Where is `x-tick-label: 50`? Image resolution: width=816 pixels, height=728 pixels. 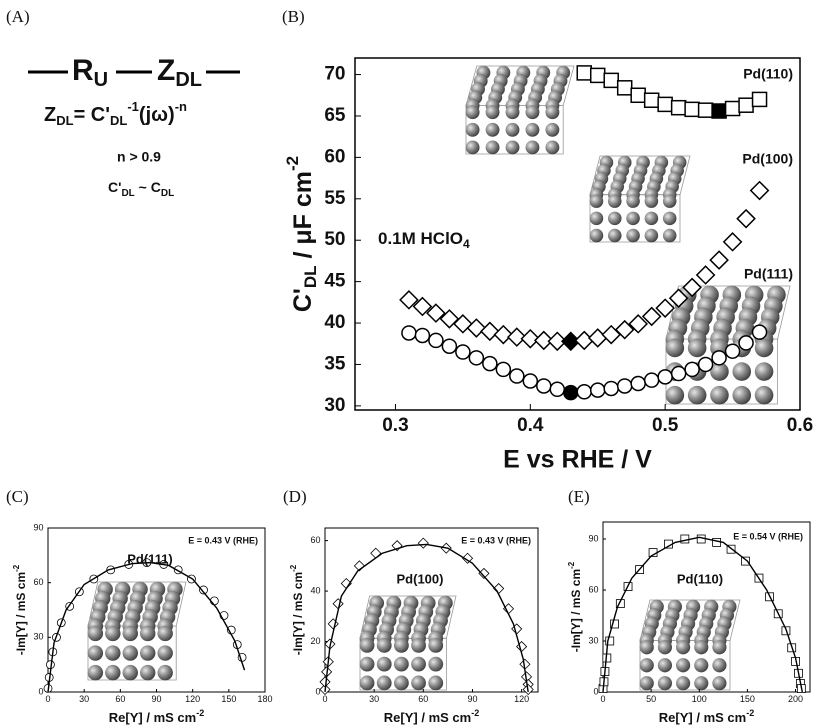
x-tick-label: 50 is located at coordinates (651, 699).